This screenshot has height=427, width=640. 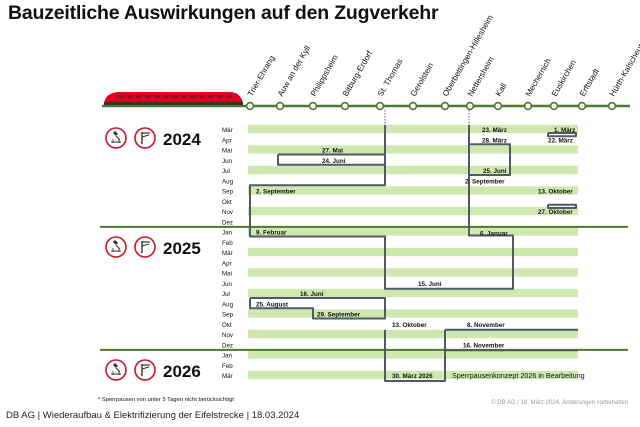 I want to click on date-label: 29. September, so click(x=339, y=315).